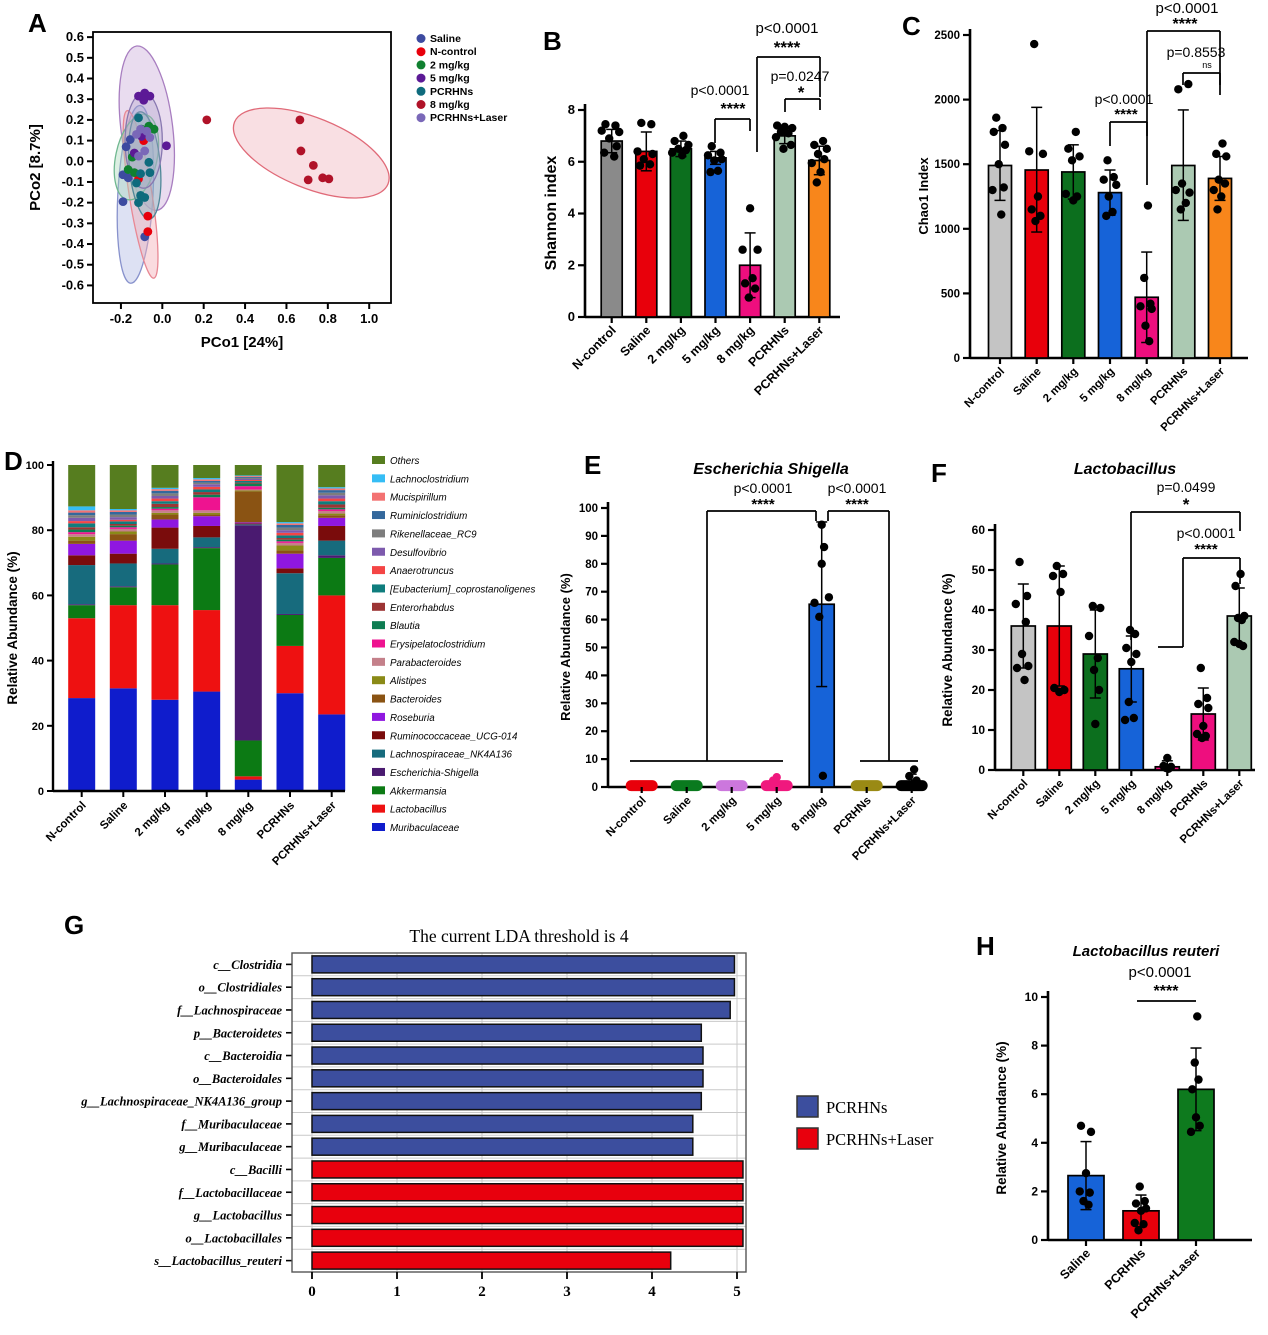 The width and height of the screenshot is (1268, 1335). Describe the element at coordinates (231, 1124) in the screenshot. I see `taxon-label: f__Muribaculaceae` at that location.